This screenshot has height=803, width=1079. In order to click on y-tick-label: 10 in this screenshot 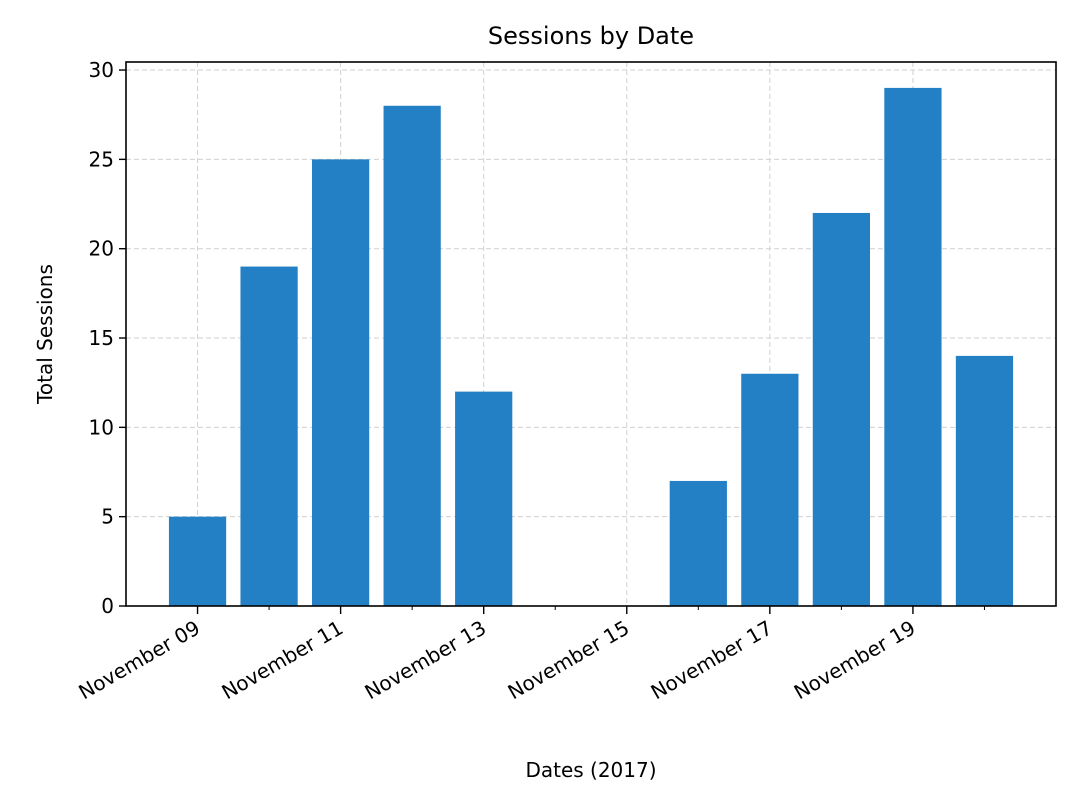, I will do `click(101, 427)`.